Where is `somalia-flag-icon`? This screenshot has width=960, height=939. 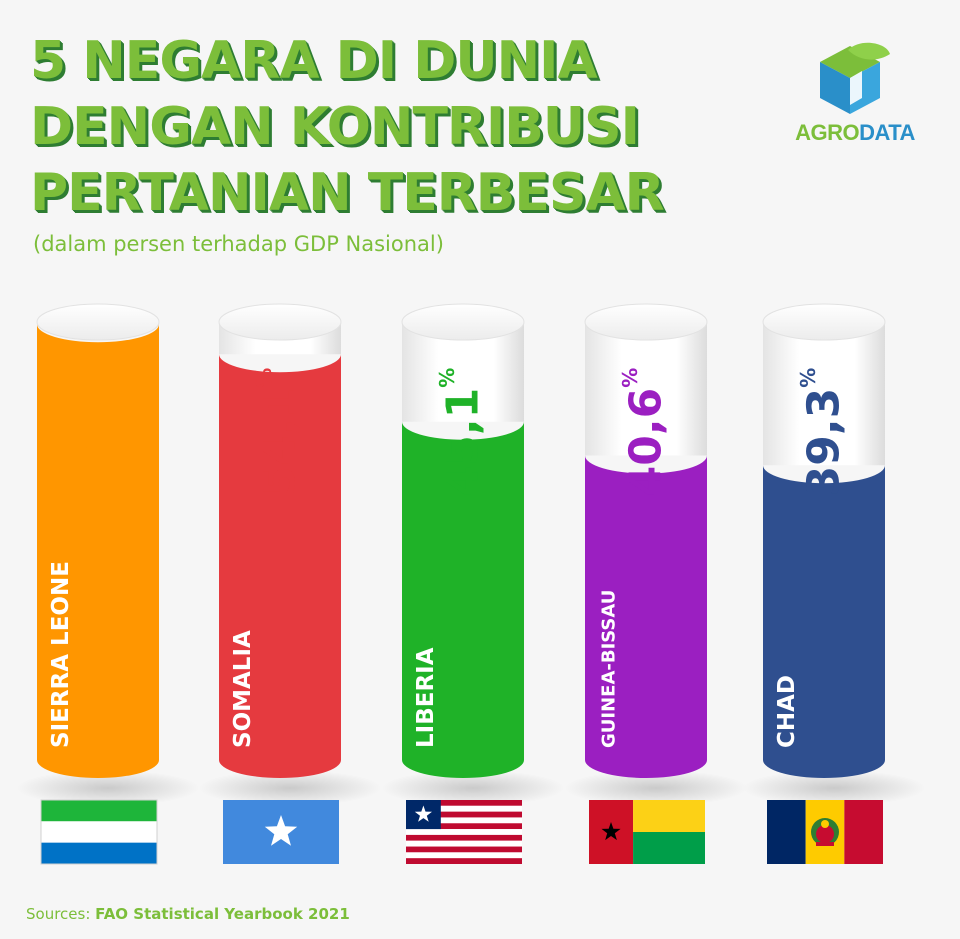
somalia-flag-icon is located at coordinates (281, 832).